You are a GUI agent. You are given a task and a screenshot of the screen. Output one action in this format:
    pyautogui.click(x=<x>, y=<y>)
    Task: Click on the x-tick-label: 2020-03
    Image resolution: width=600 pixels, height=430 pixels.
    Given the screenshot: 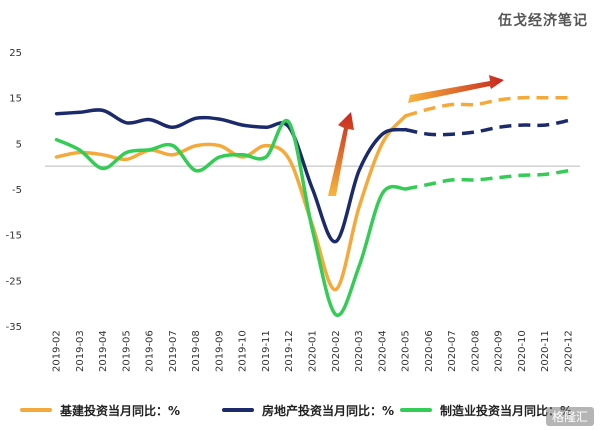 What is the action you would take?
    pyautogui.click(x=359, y=351)
    